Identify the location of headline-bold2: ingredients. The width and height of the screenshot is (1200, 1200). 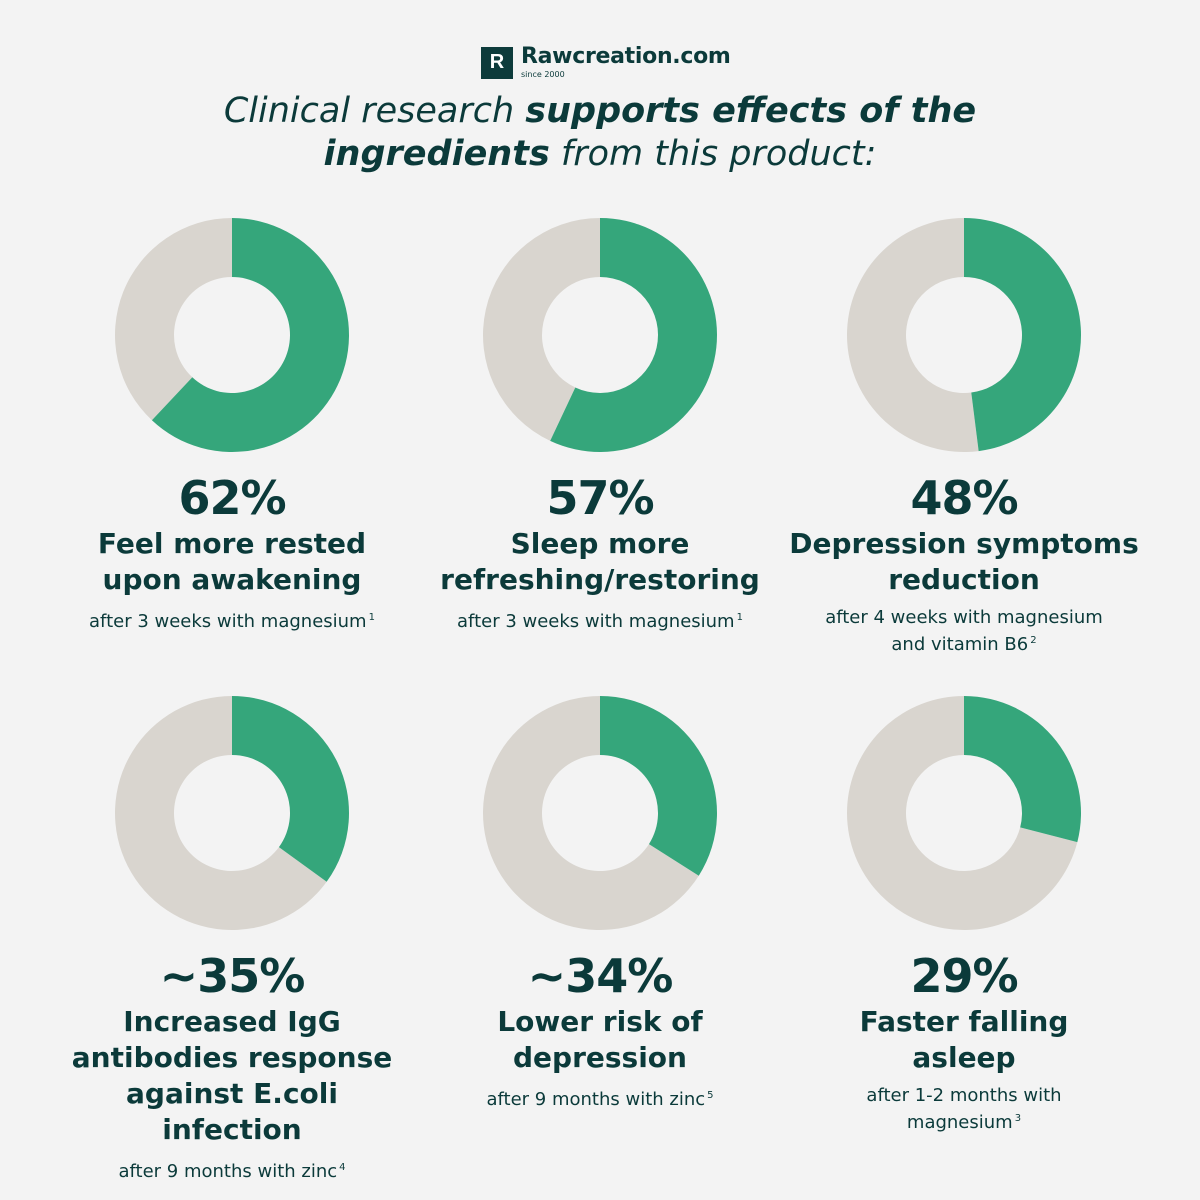
(436, 154).